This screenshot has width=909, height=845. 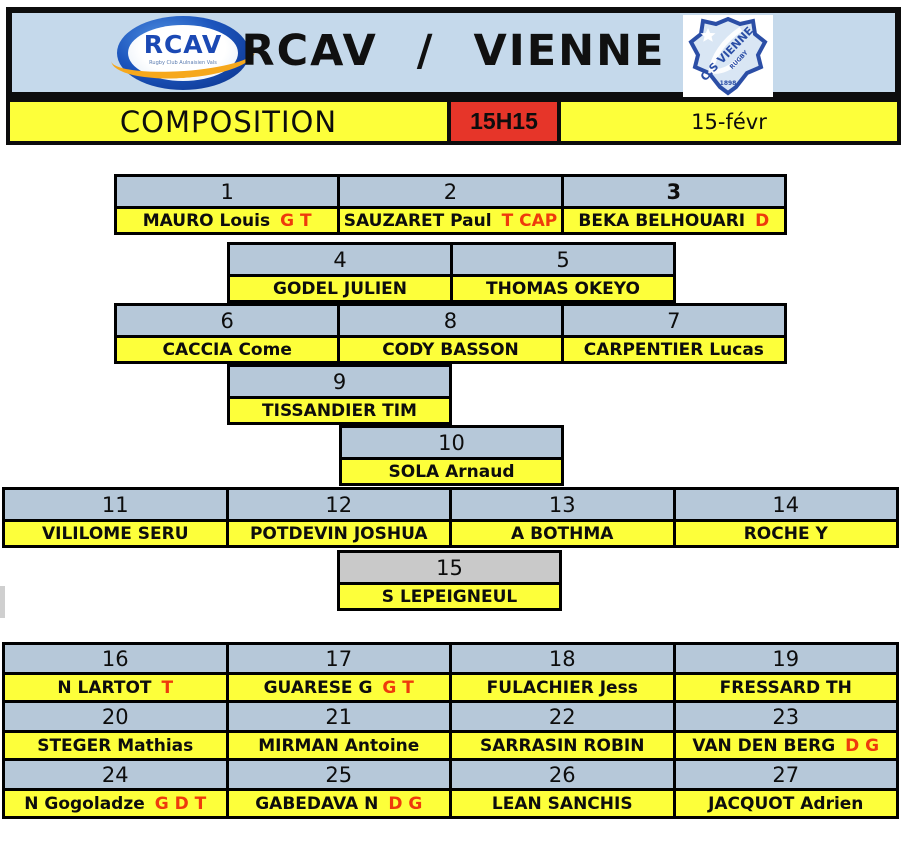 I want to click on rcav-logo-subtext: Rugby Club Aulnaisien Vals, so click(x=183, y=63).